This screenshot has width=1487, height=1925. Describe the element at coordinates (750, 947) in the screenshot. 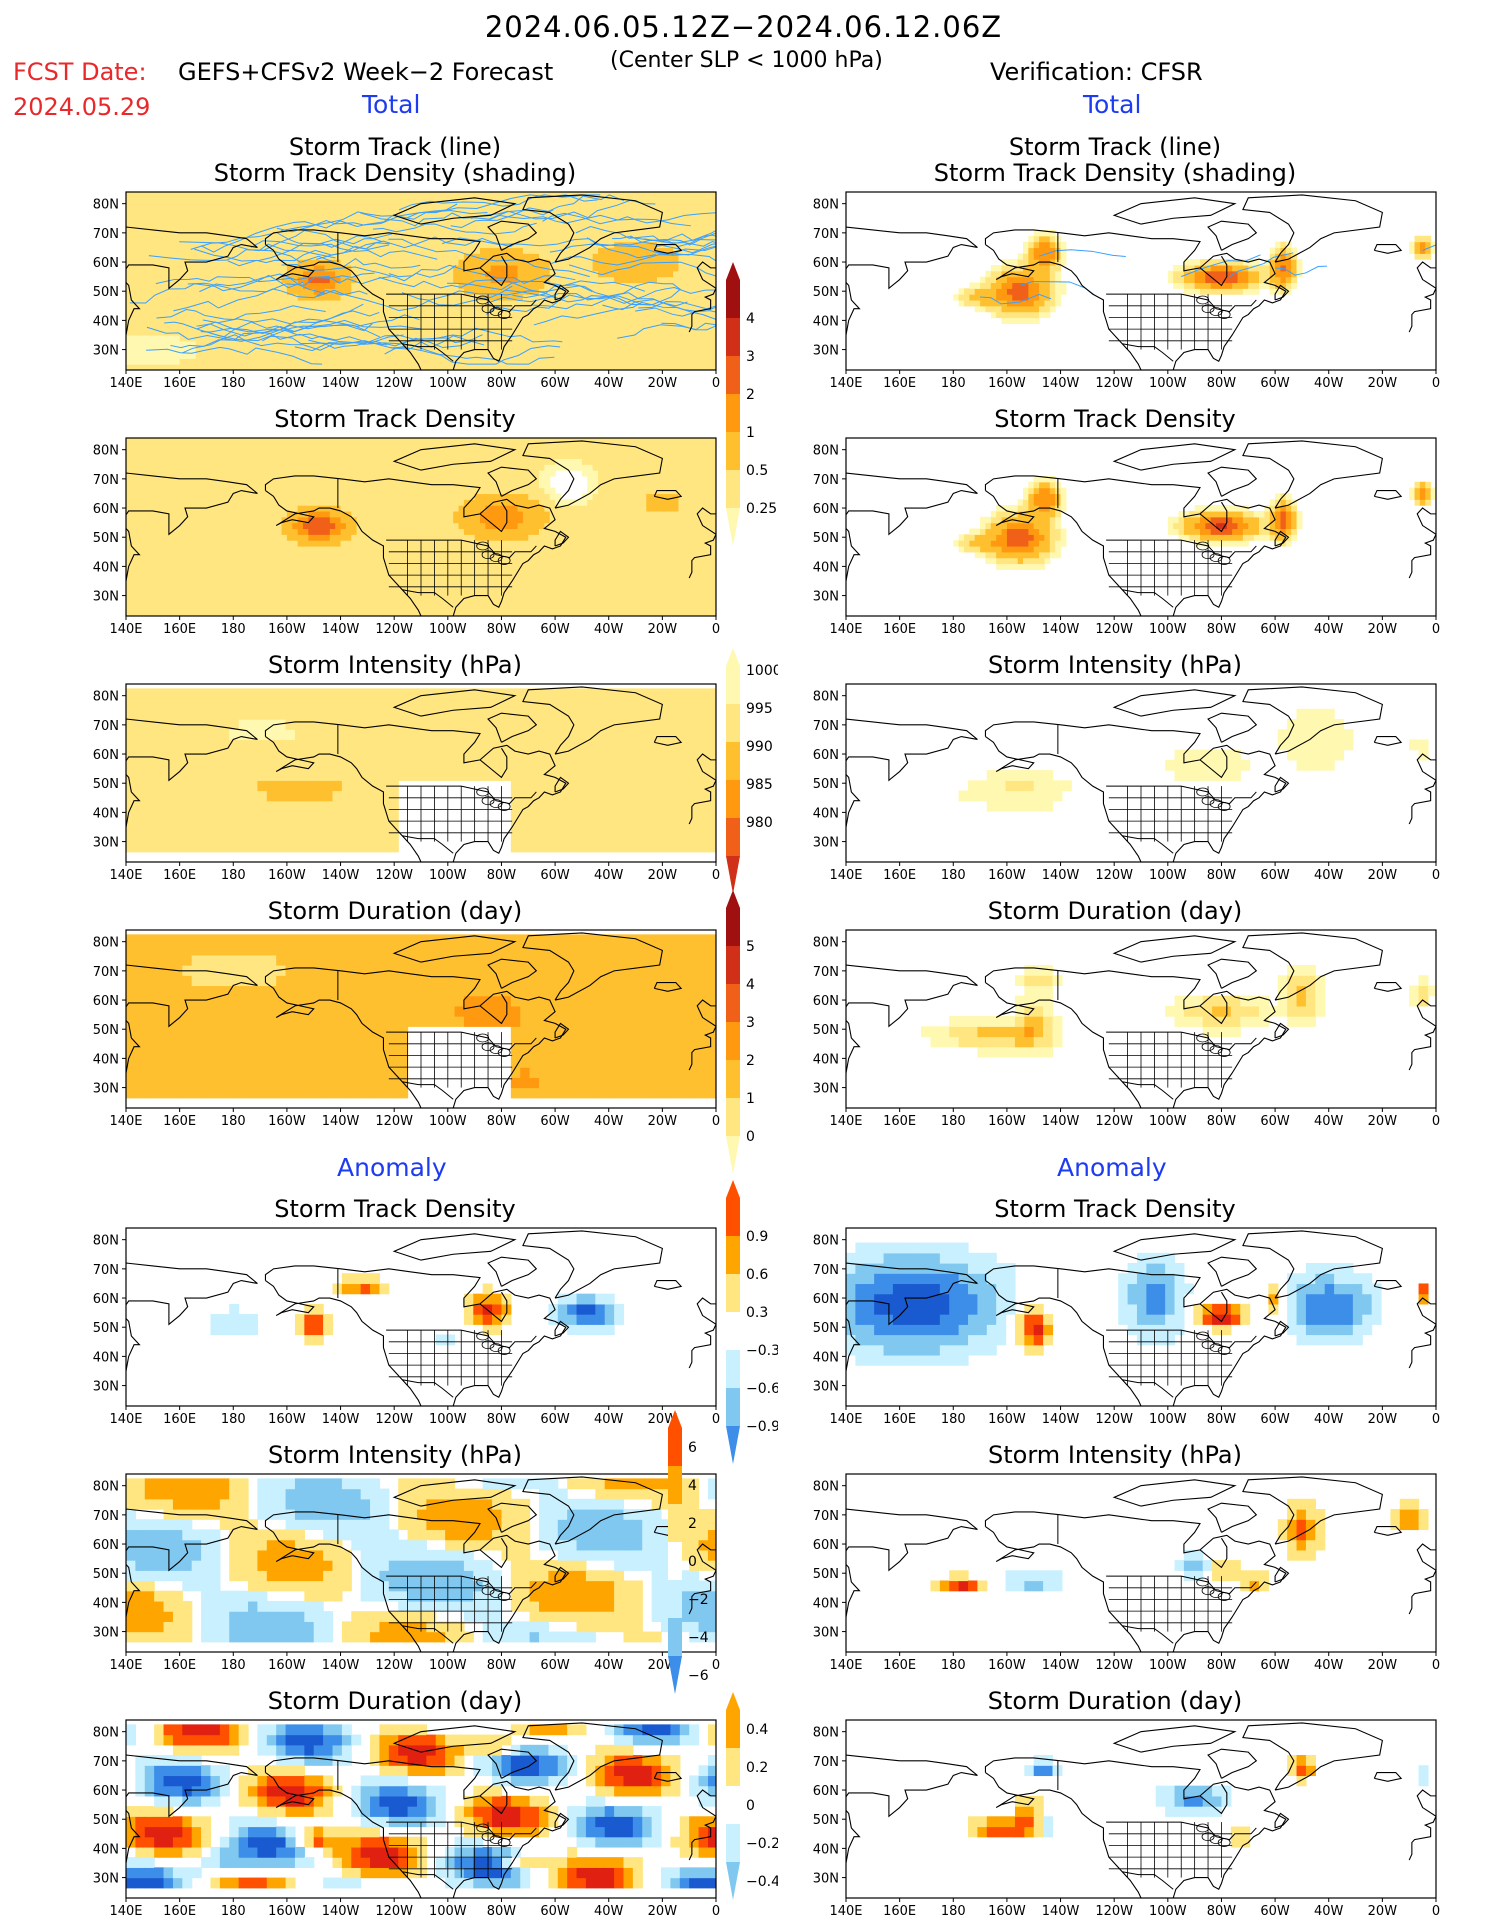

I see `colorbar-tick-label: 5` at that location.